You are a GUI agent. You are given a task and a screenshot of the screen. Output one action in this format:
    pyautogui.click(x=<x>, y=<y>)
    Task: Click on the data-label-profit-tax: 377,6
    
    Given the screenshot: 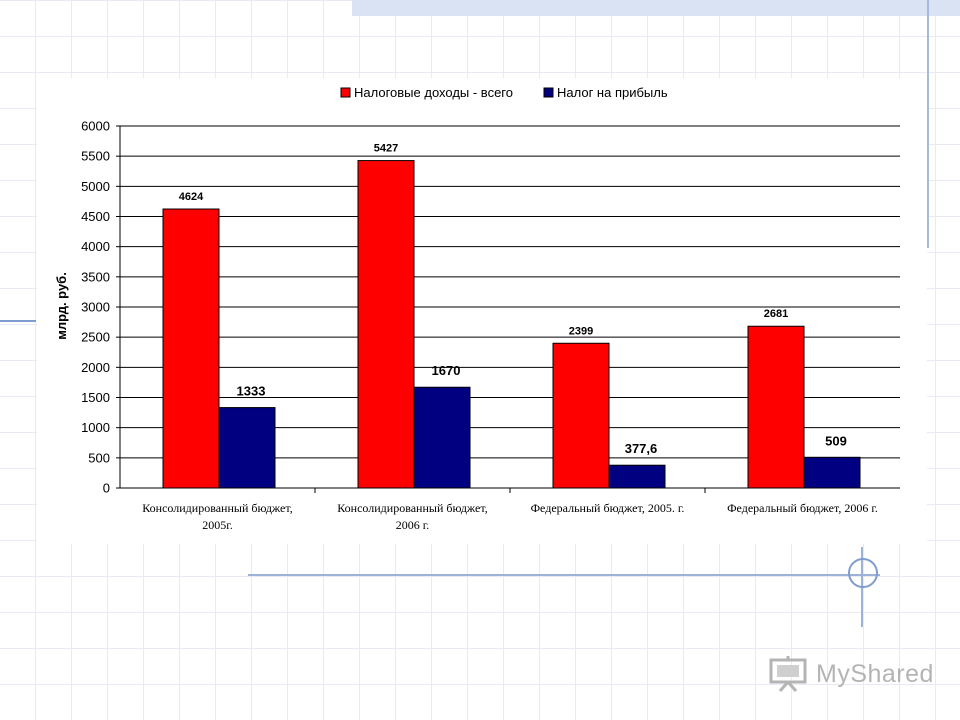 What is the action you would take?
    pyautogui.click(x=641, y=448)
    